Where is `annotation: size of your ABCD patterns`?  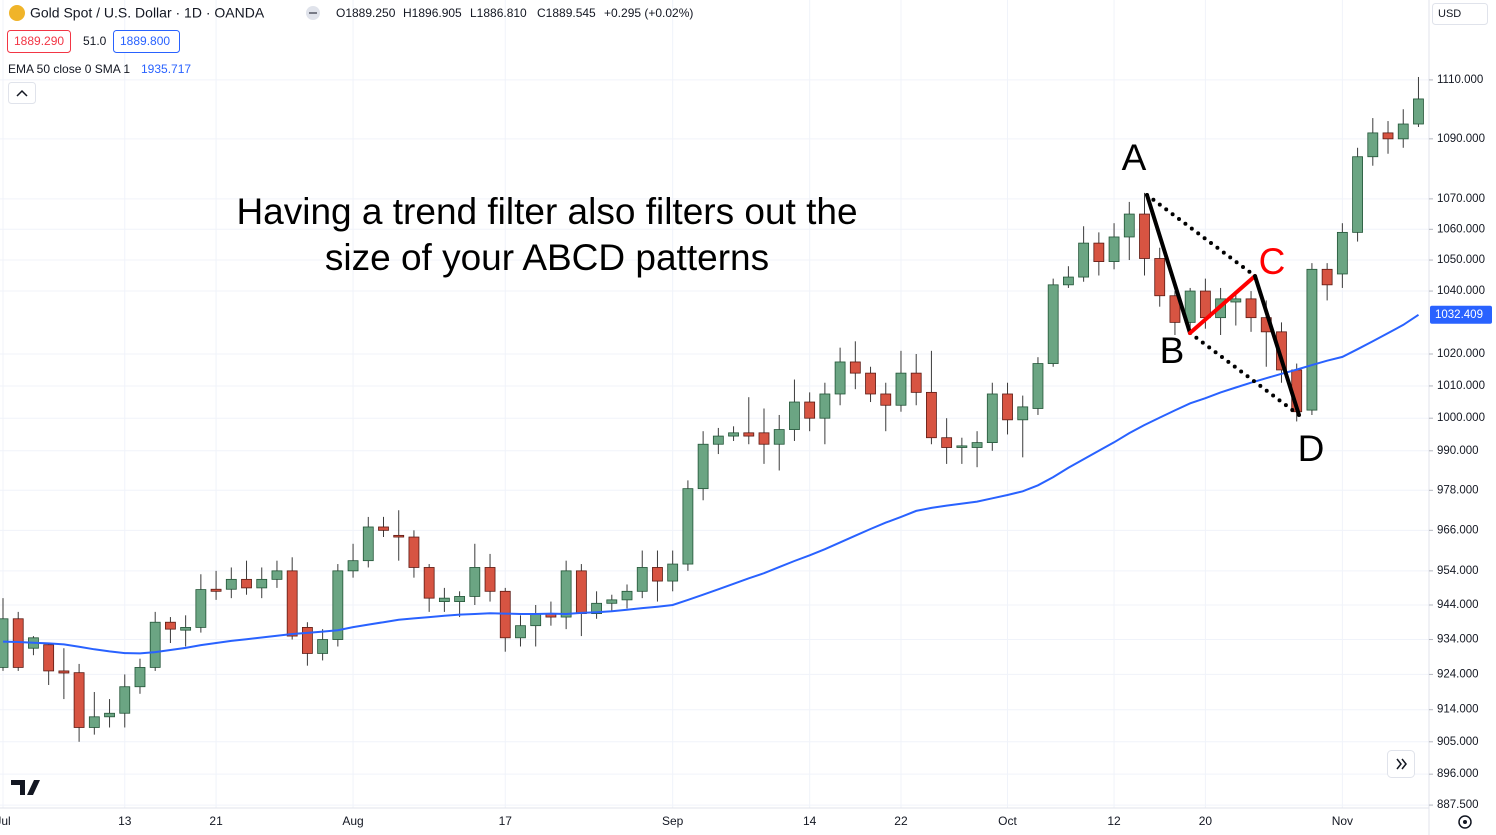 annotation: size of your ABCD patterns is located at coordinates (547, 257).